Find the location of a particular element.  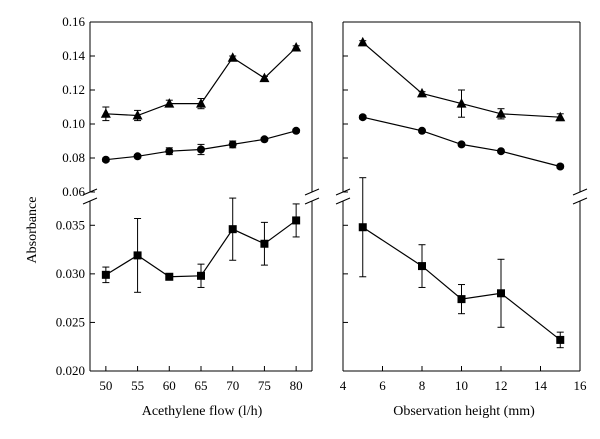

x-tick-label: 70 is located at coordinates (232, 385).